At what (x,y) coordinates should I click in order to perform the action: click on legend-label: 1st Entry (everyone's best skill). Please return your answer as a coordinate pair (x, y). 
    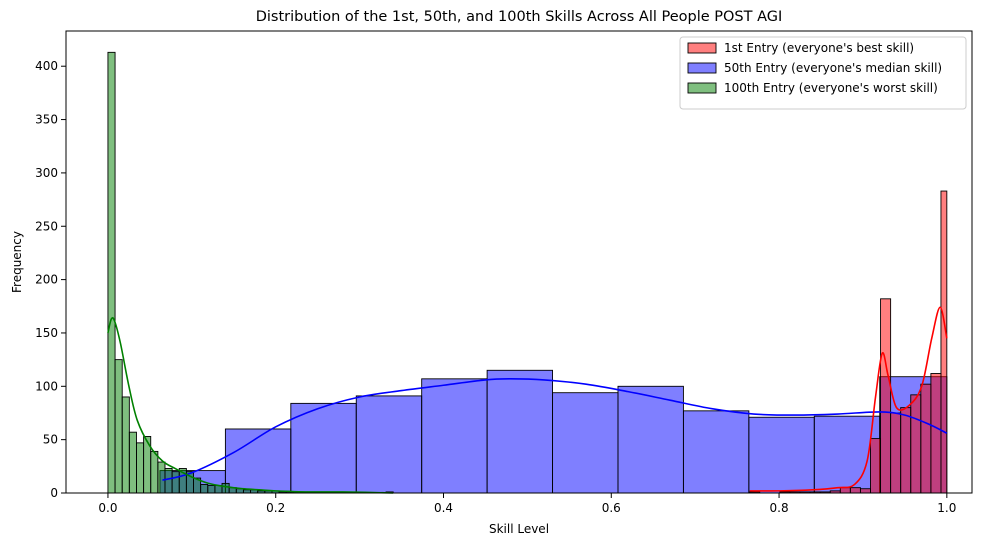
    Looking at the image, I should click on (819, 48).